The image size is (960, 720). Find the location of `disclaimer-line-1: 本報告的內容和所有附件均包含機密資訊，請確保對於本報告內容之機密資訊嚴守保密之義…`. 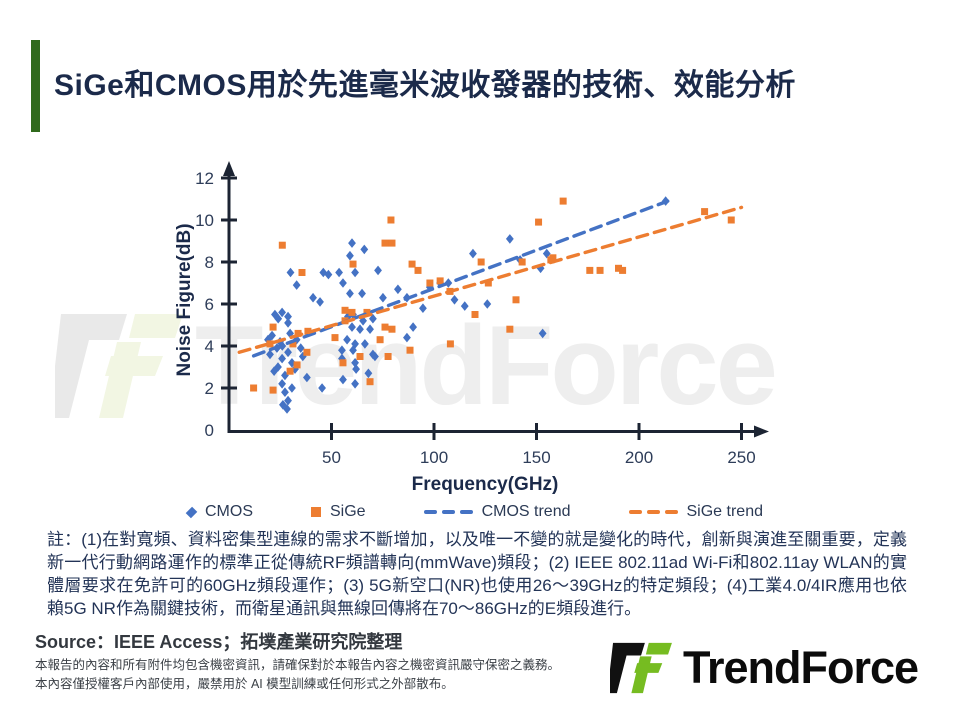

disclaimer-line-1: 本報告的內容和所有附件均包含機密資訊，請確保對於本報告內容之機密資訊嚴守保密之義… is located at coordinates (298, 665).